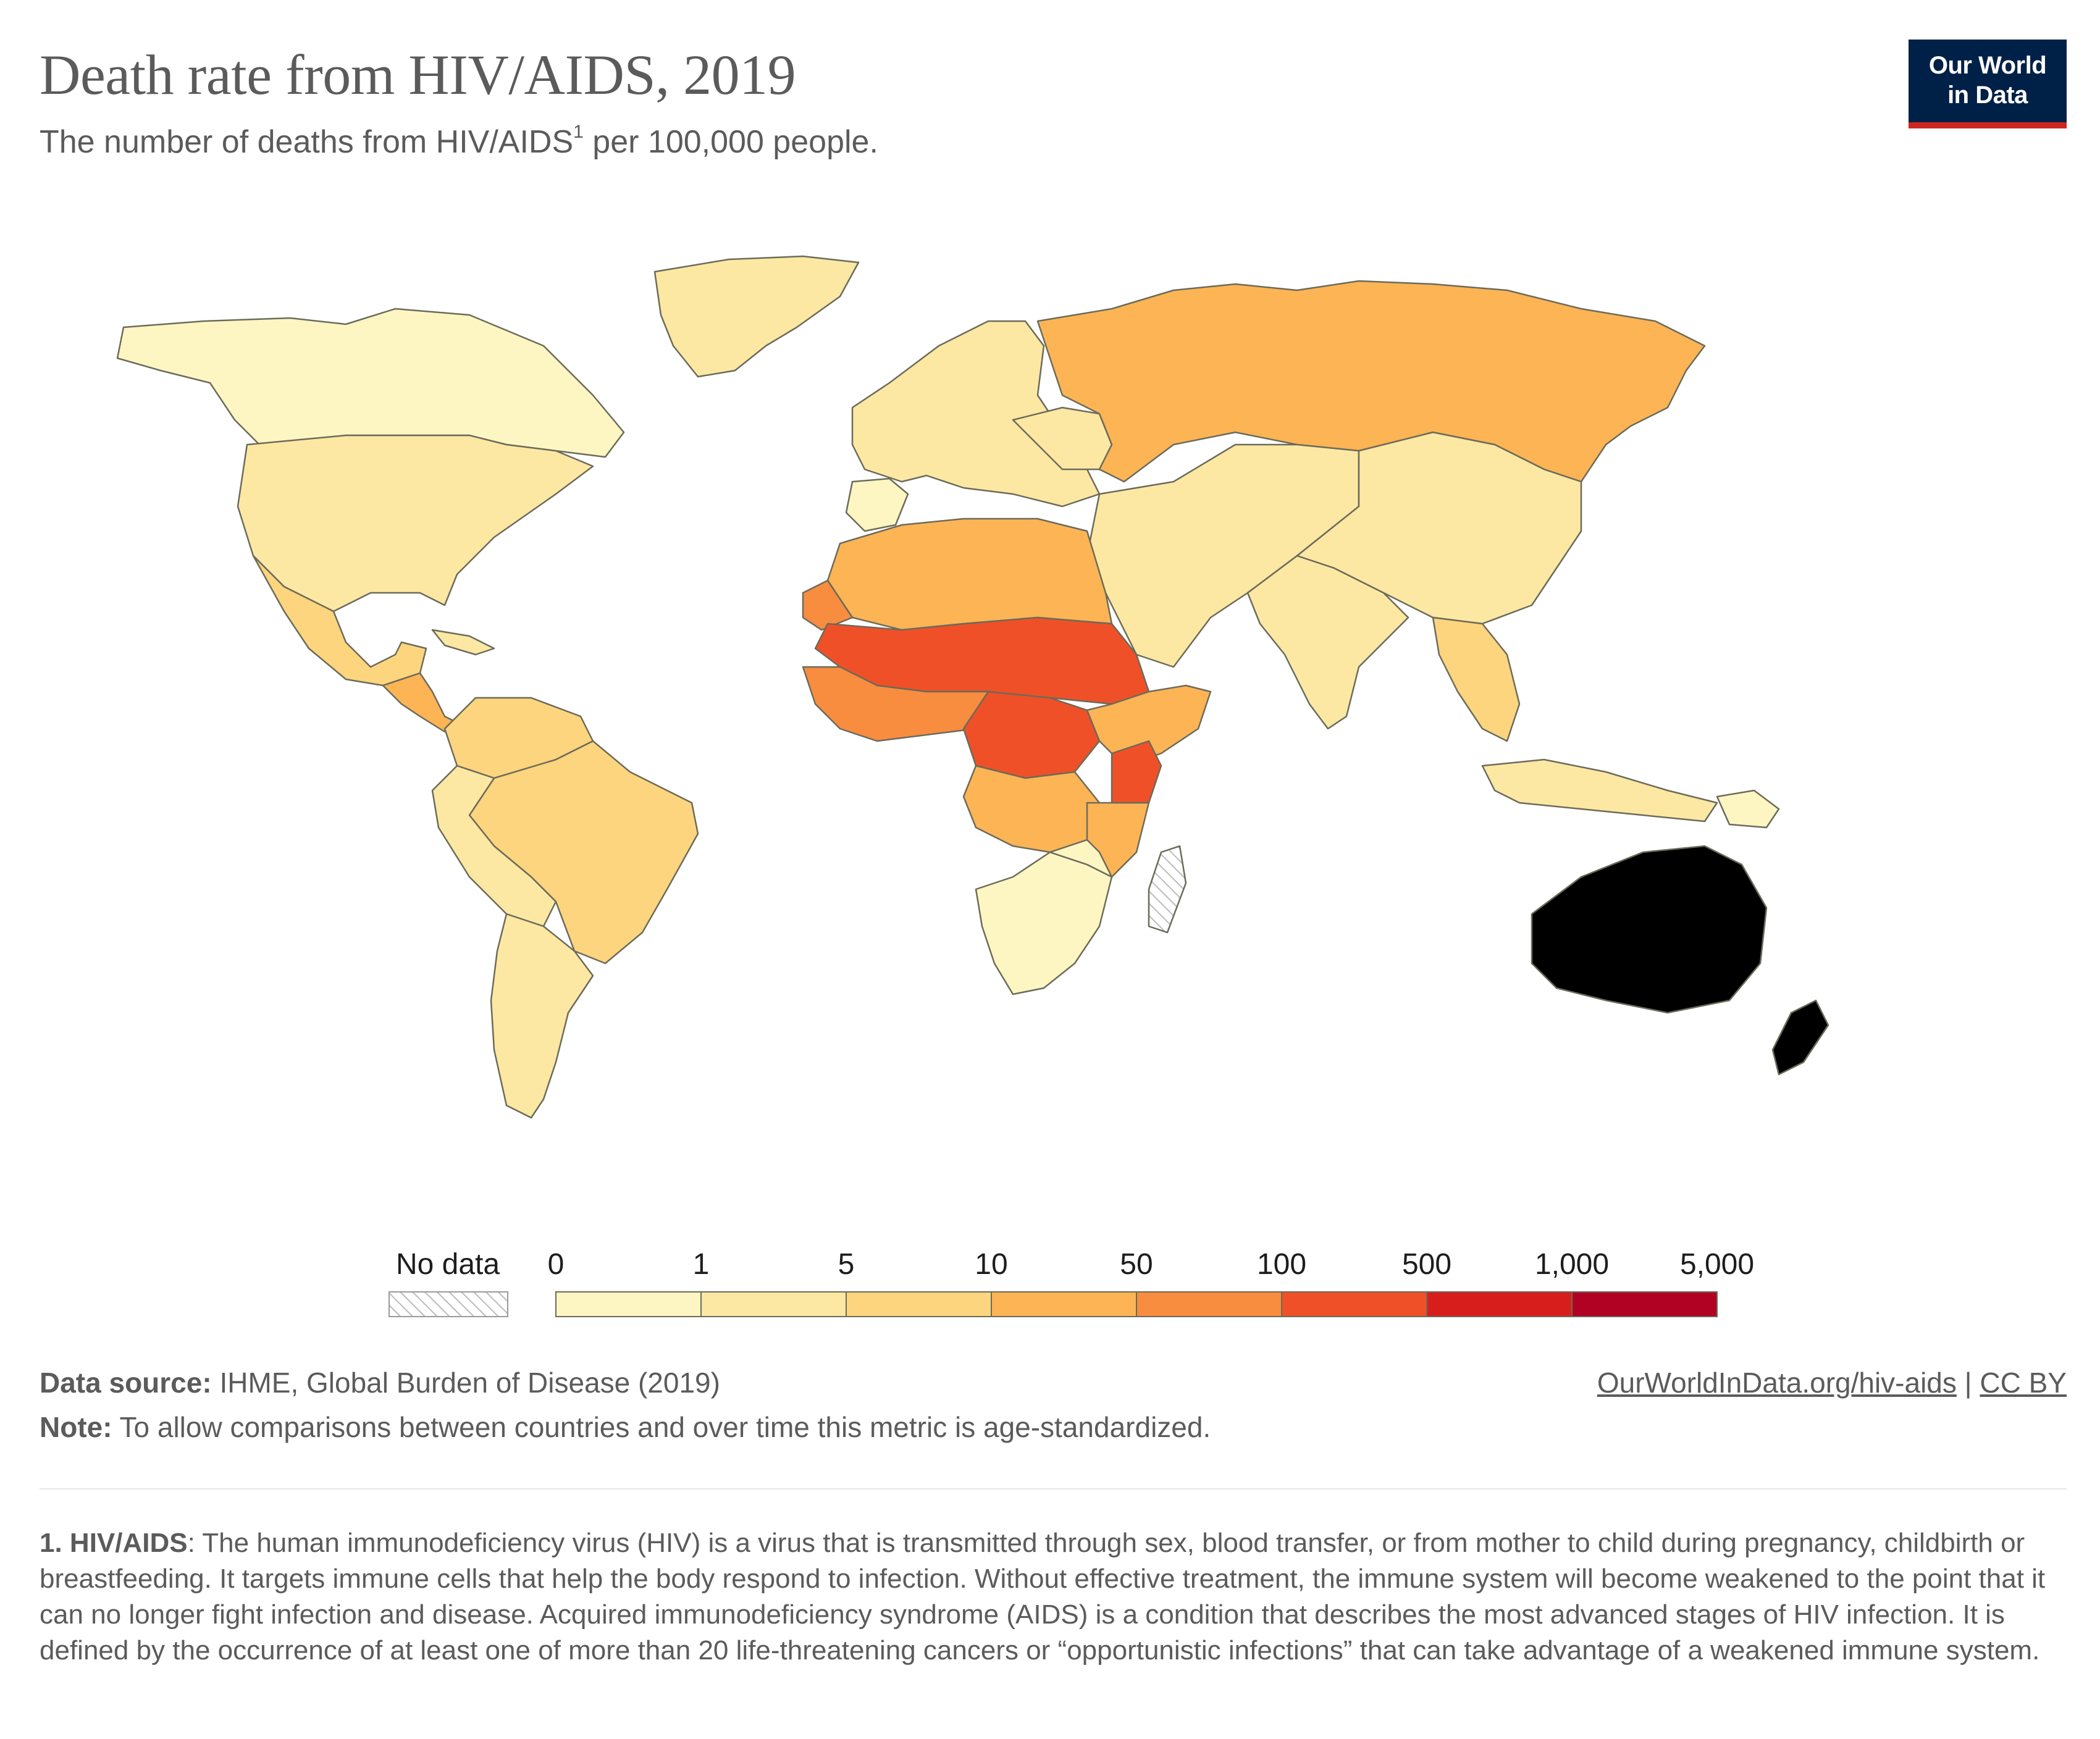  What do you see at coordinates (114, 1543) in the screenshot?
I see `footnote-label: 1. HIV/AIDS` at bounding box center [114, 1543].